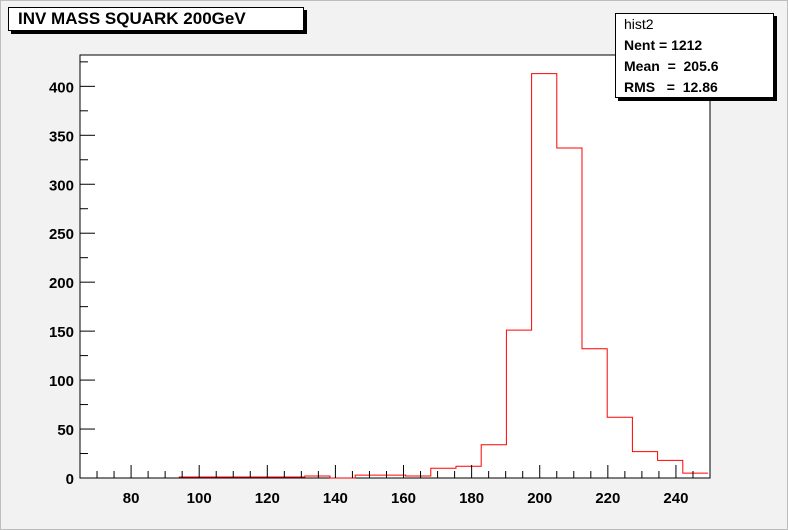  I want to click on y-axis: 0 50 100 150 200 250 300 350 400, so click(72, 274).